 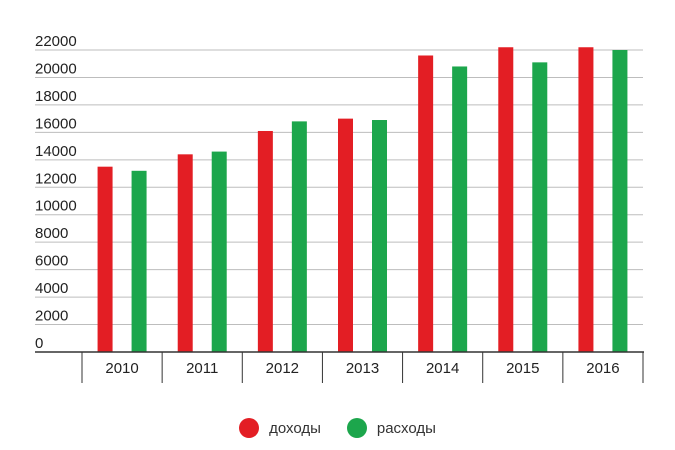 What do you see at coordinates (345, 235) in the screenshot?
I see `bar-income-2013` at bounding box center [345, 235].